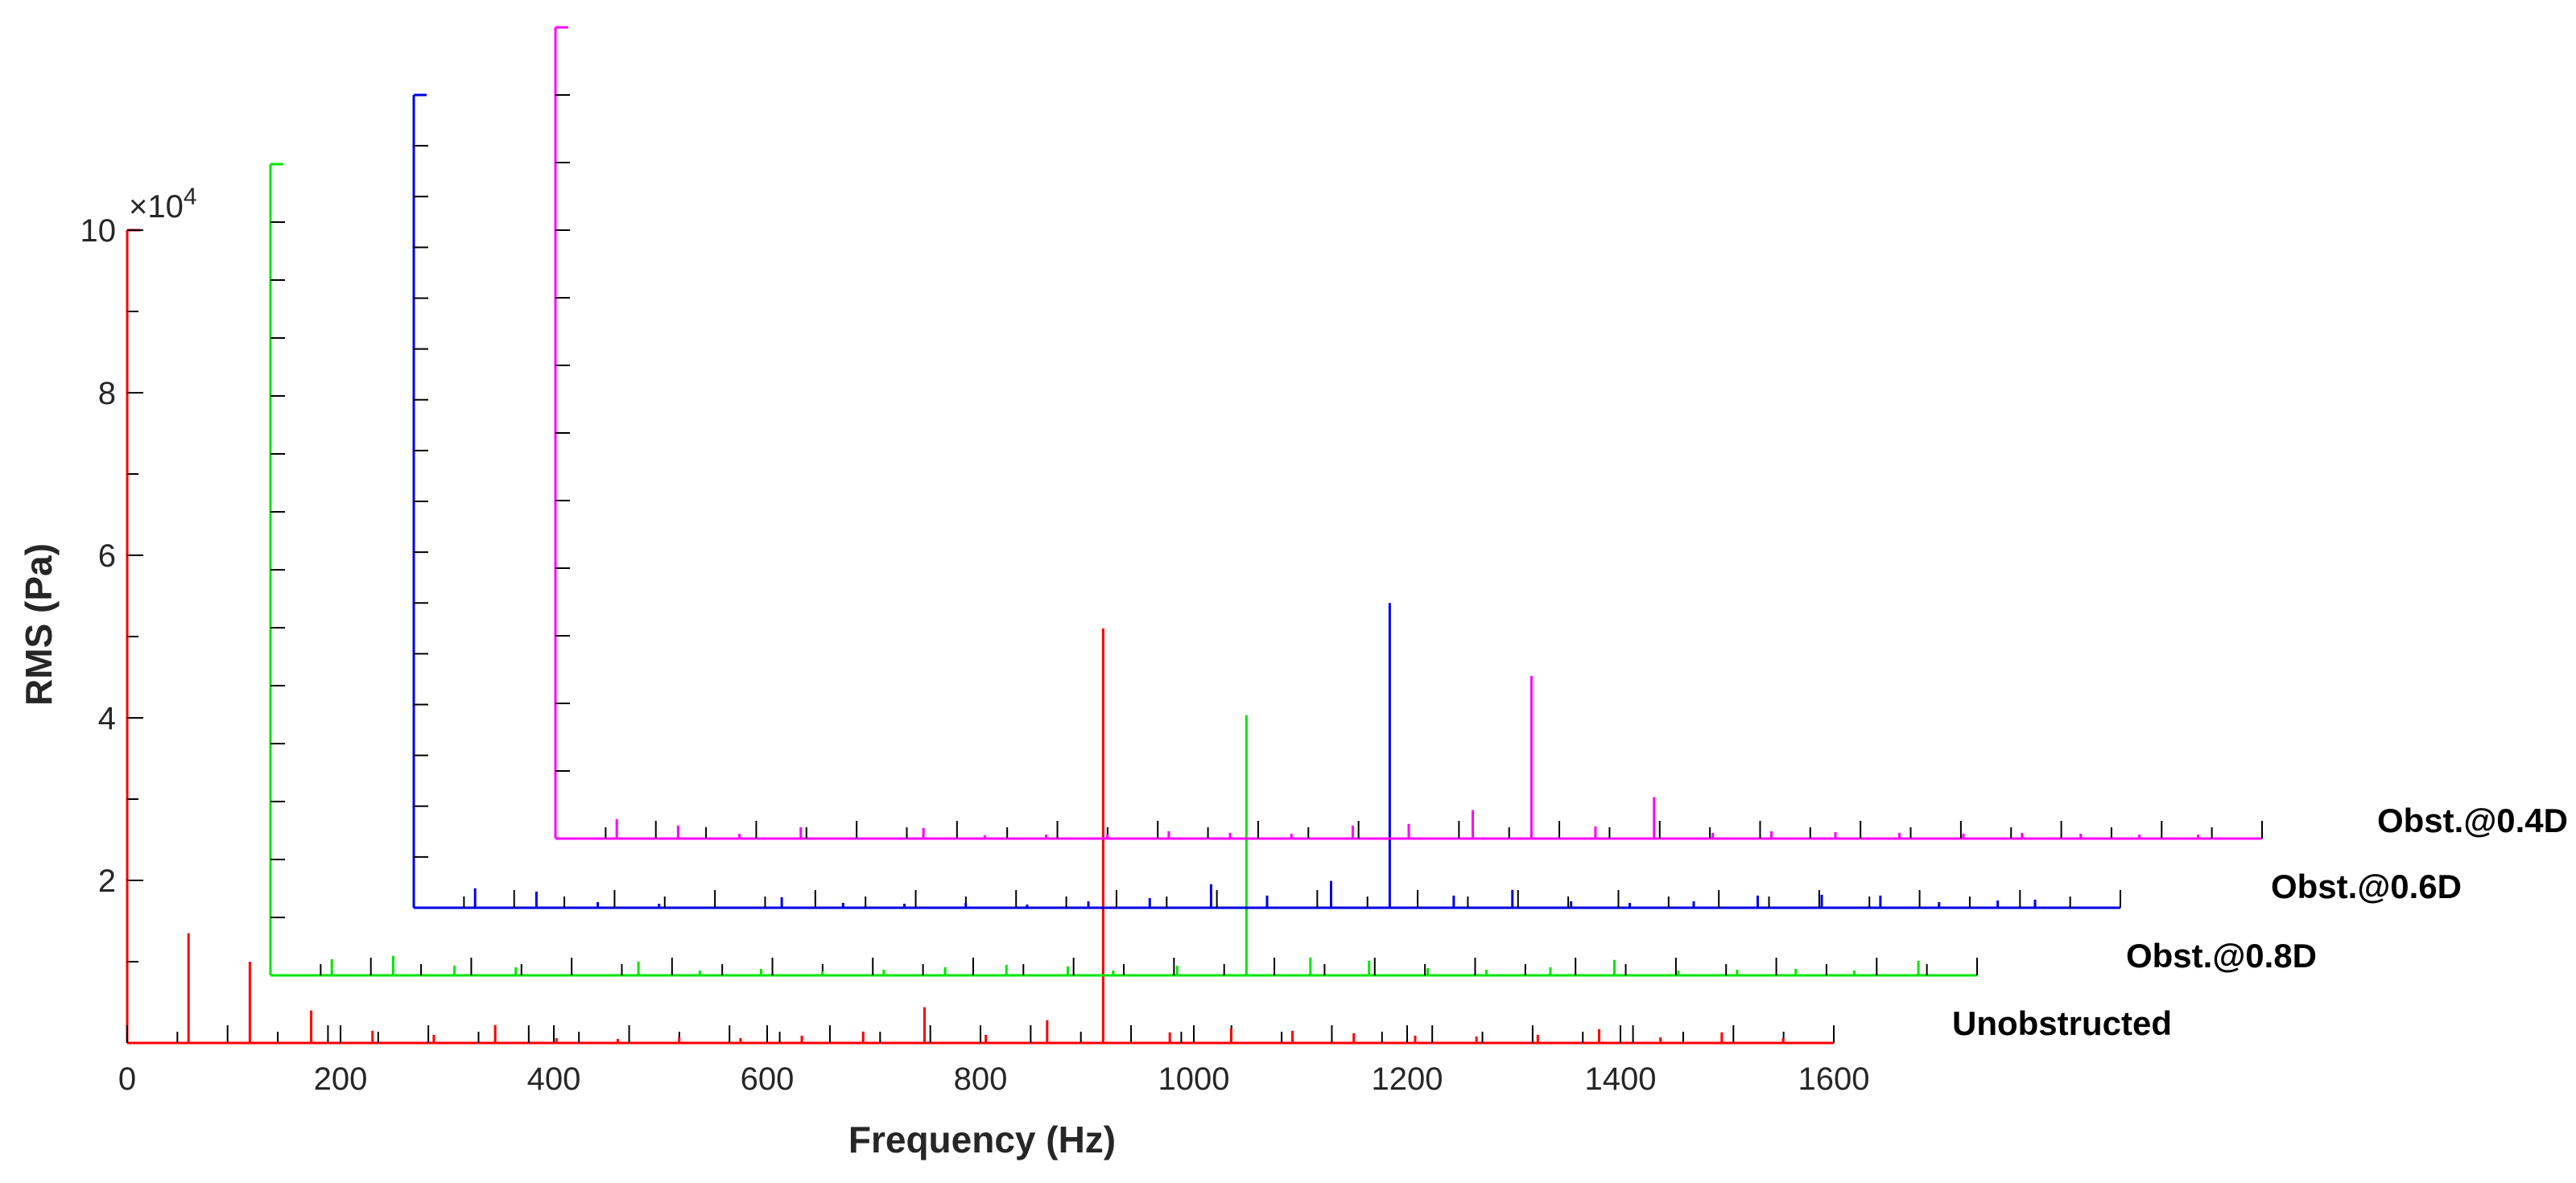 The width and height of the screenshot is (2576, 1183). Describe the element at coordinates (1407, 1079) in the screenshot. I see `x-tick-label: 1200` at that location.